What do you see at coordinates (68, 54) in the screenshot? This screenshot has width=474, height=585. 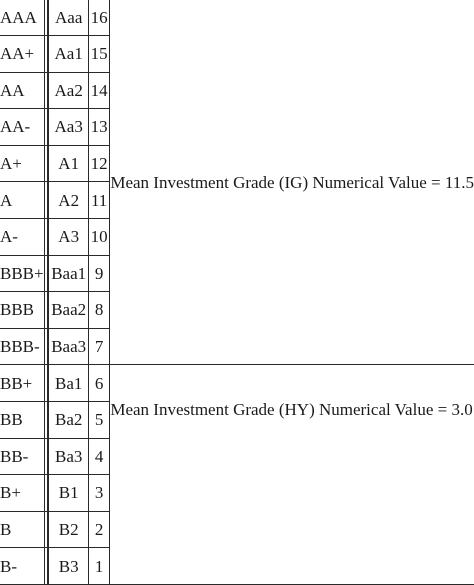 I see `moodys-rating-cell: Aa1` at bounding box center [68, 54].